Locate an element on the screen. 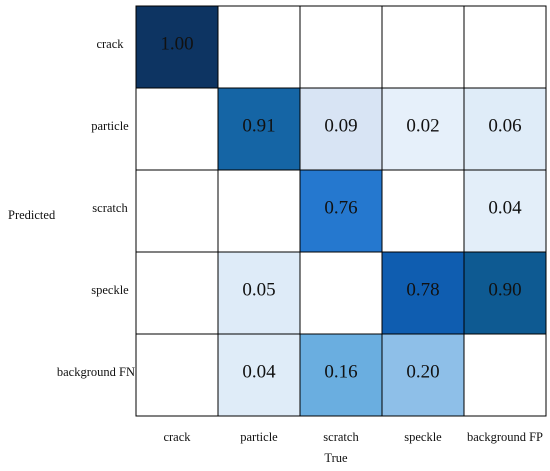  x-tick-label-0: crack is located at coordinates (177, 437).